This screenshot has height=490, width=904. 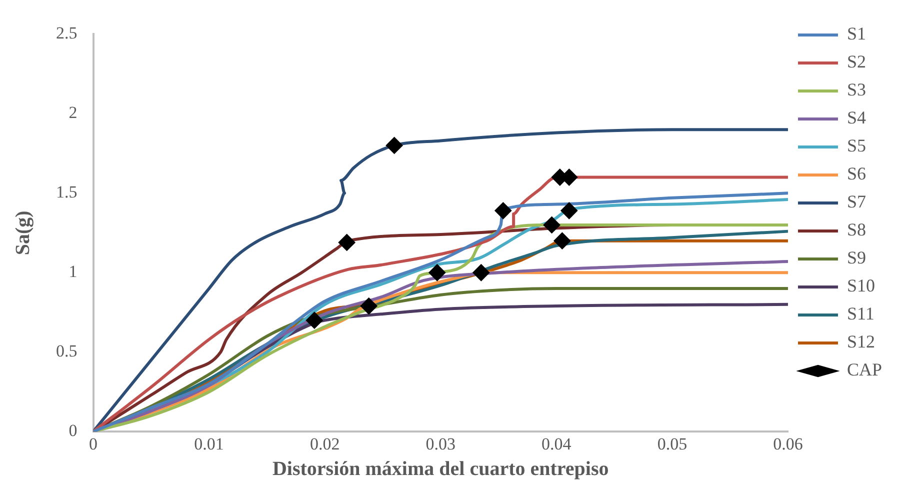 I want to click on x-tick-label: 0.04, so click(x=557, y=444).